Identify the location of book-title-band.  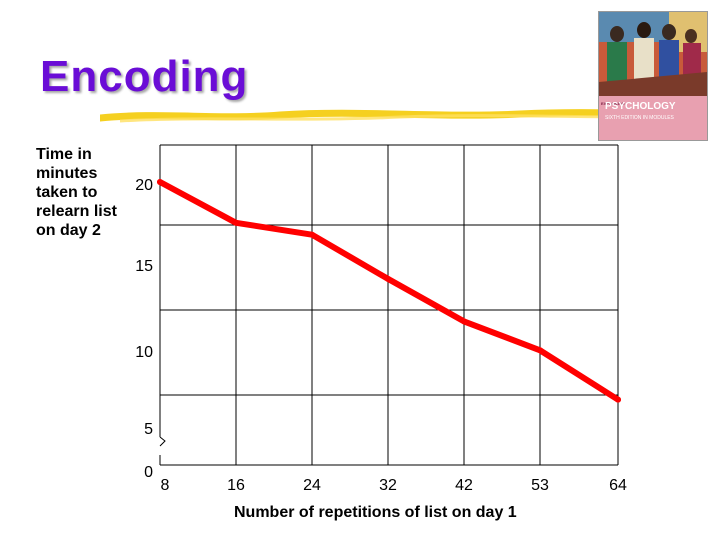
(653, 118).